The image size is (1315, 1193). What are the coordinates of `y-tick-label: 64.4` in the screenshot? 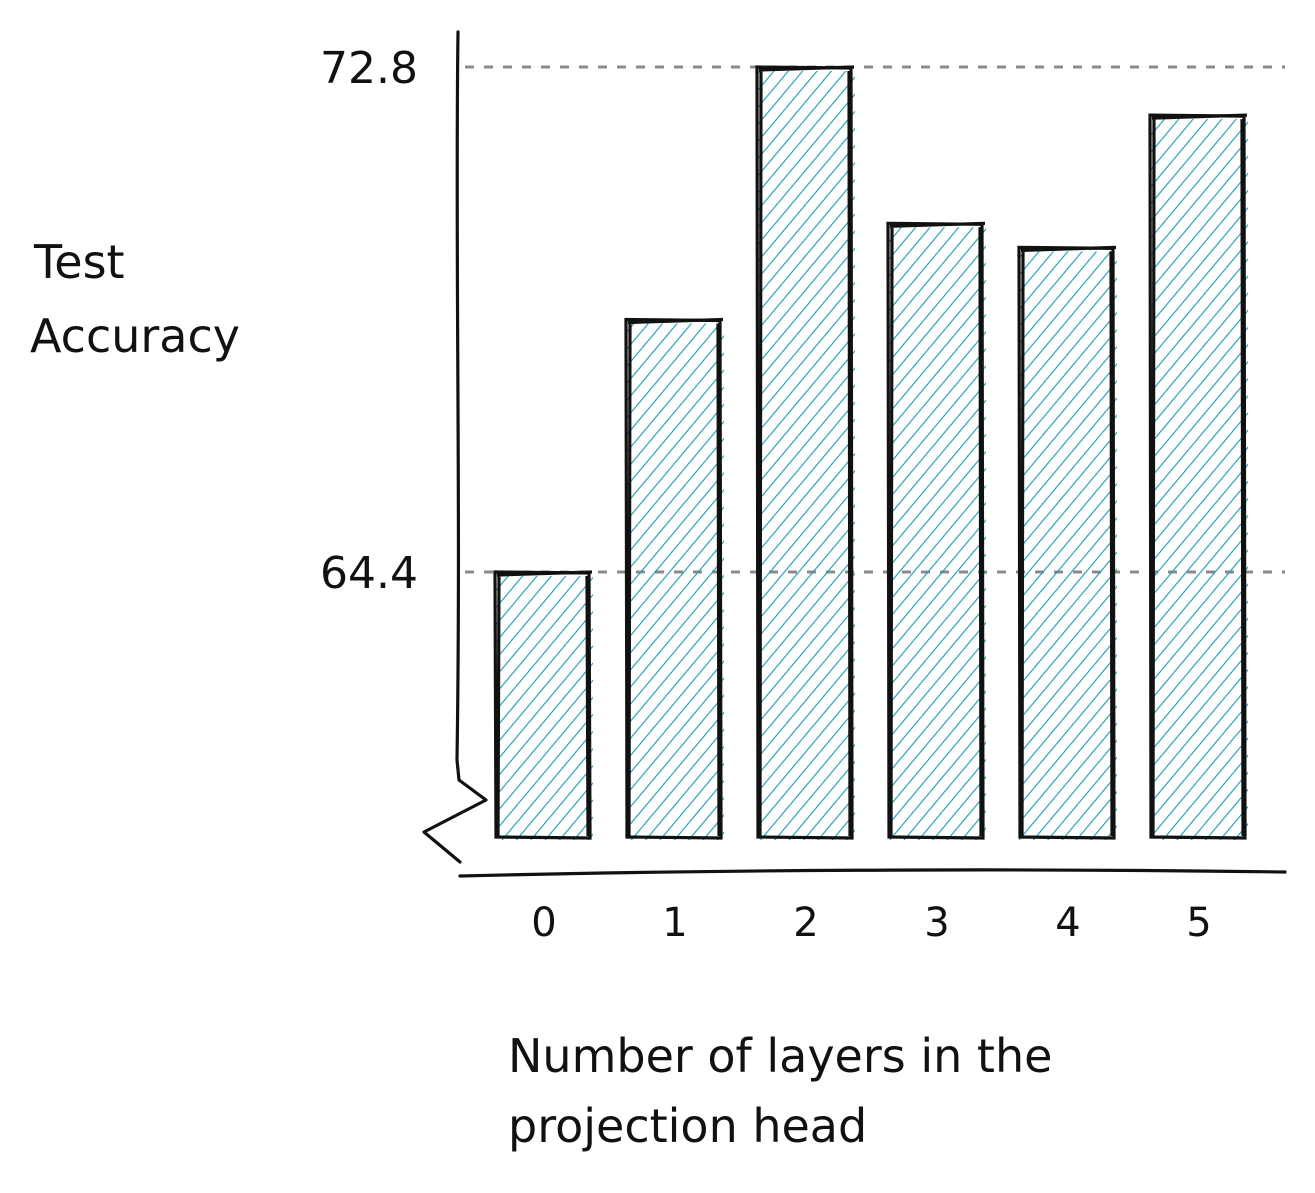 It's located at (369, 573).